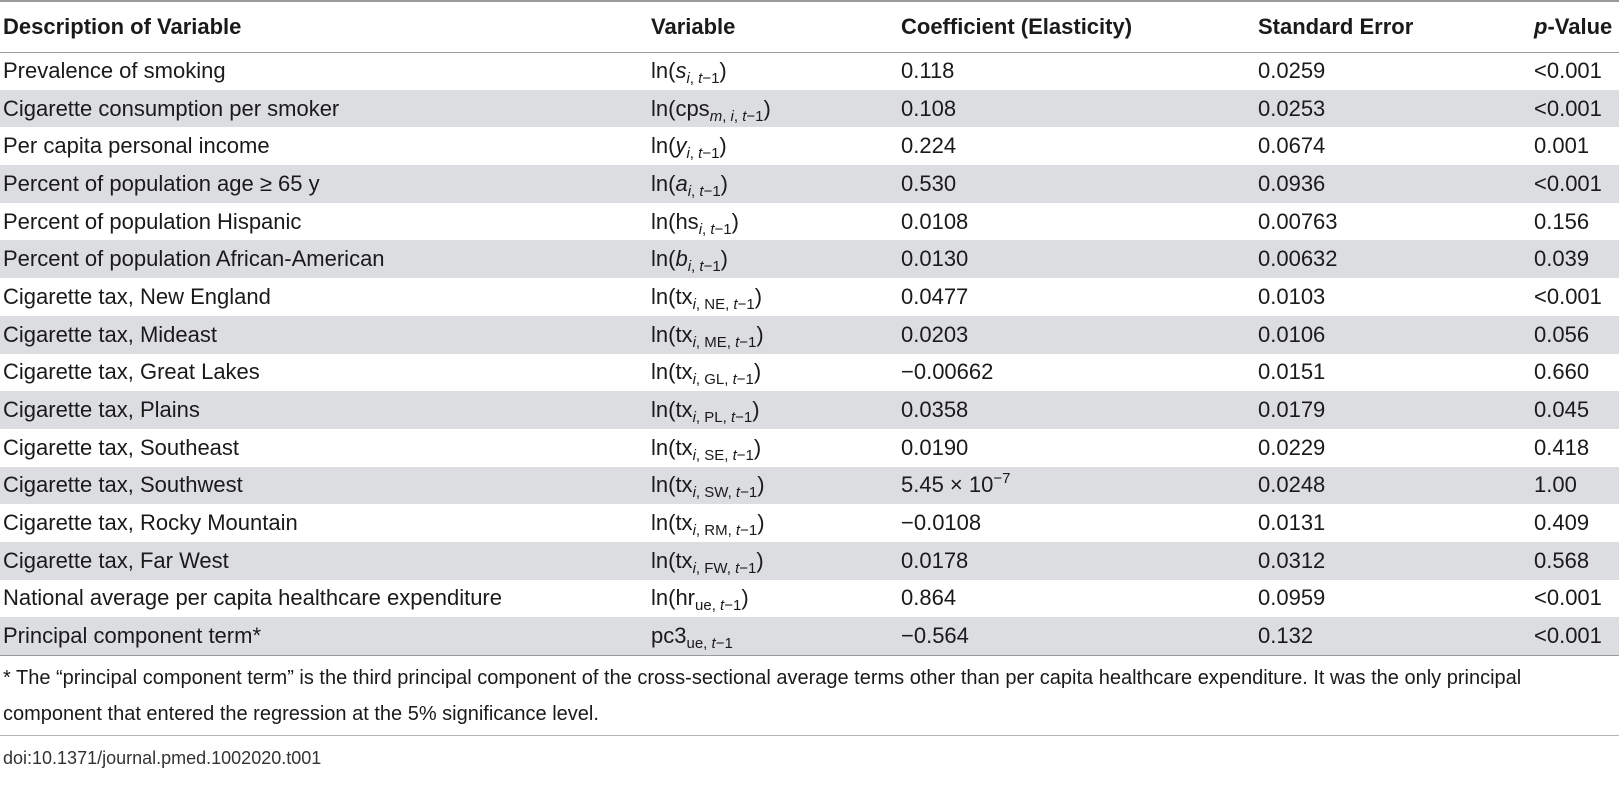 The width and height of the screenshot is (1619, 800). Describe the element at coordinates (150, 523) in the screenshot. I see `cell-description: Cigarette tax, Rocky Mountain` at that location.